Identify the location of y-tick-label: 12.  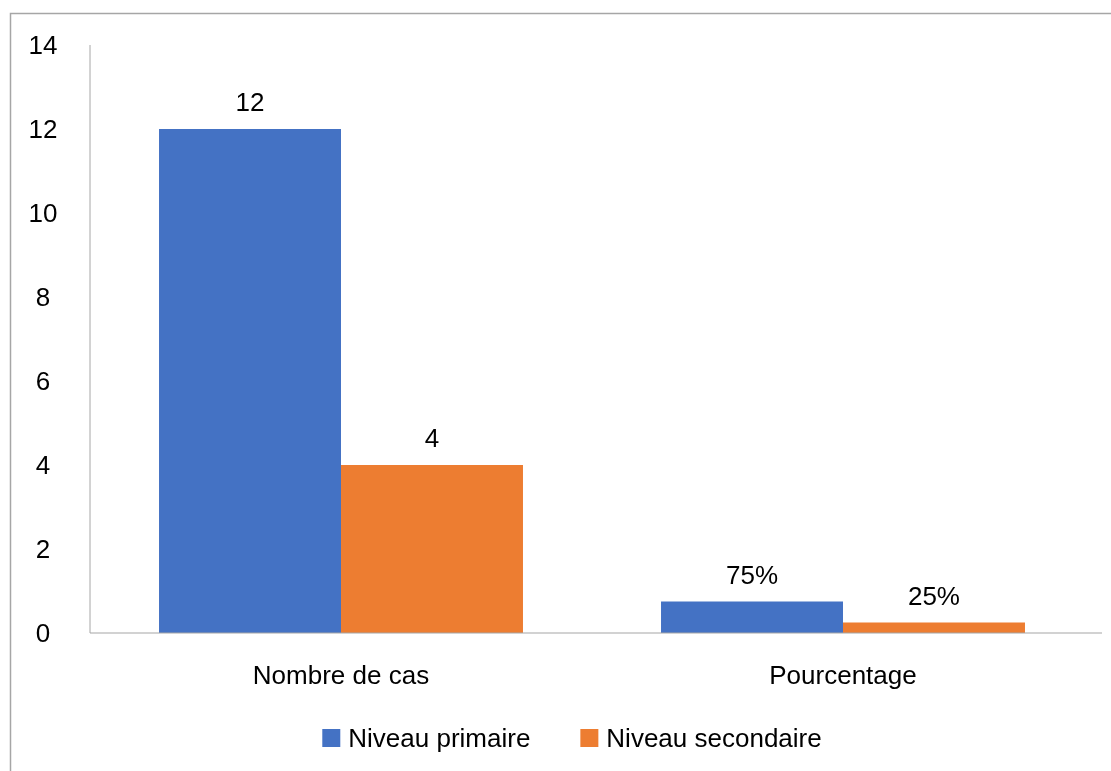
(43, 129).